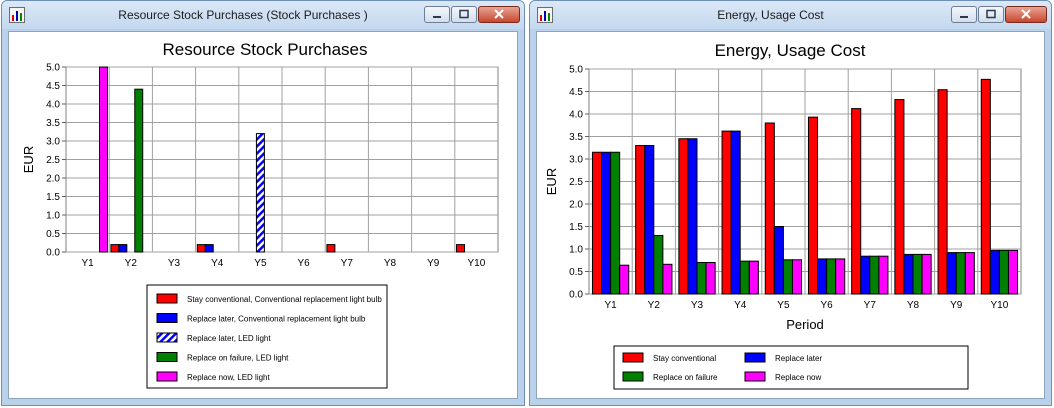  I want to click on legend-label: Replace later, LED light, so click(229, 338).